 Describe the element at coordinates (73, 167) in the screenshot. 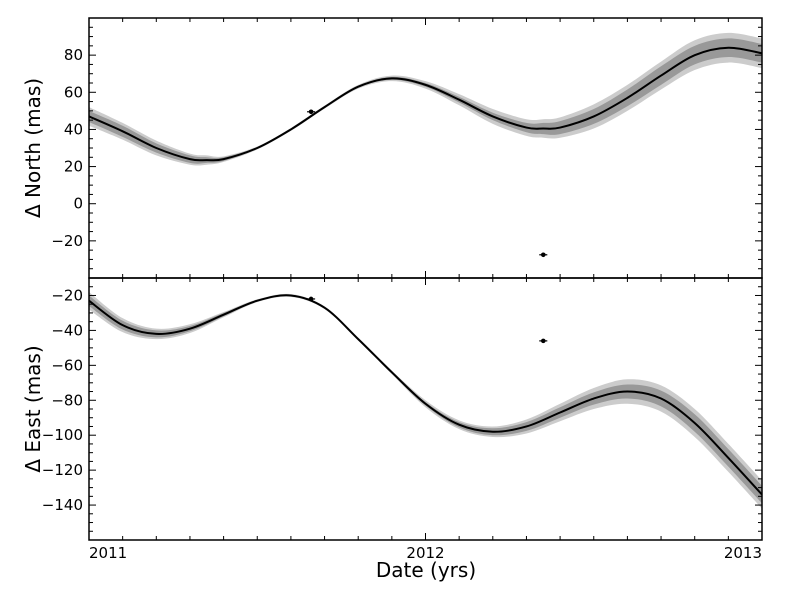

I see `y-tick-label: 20` at that location.